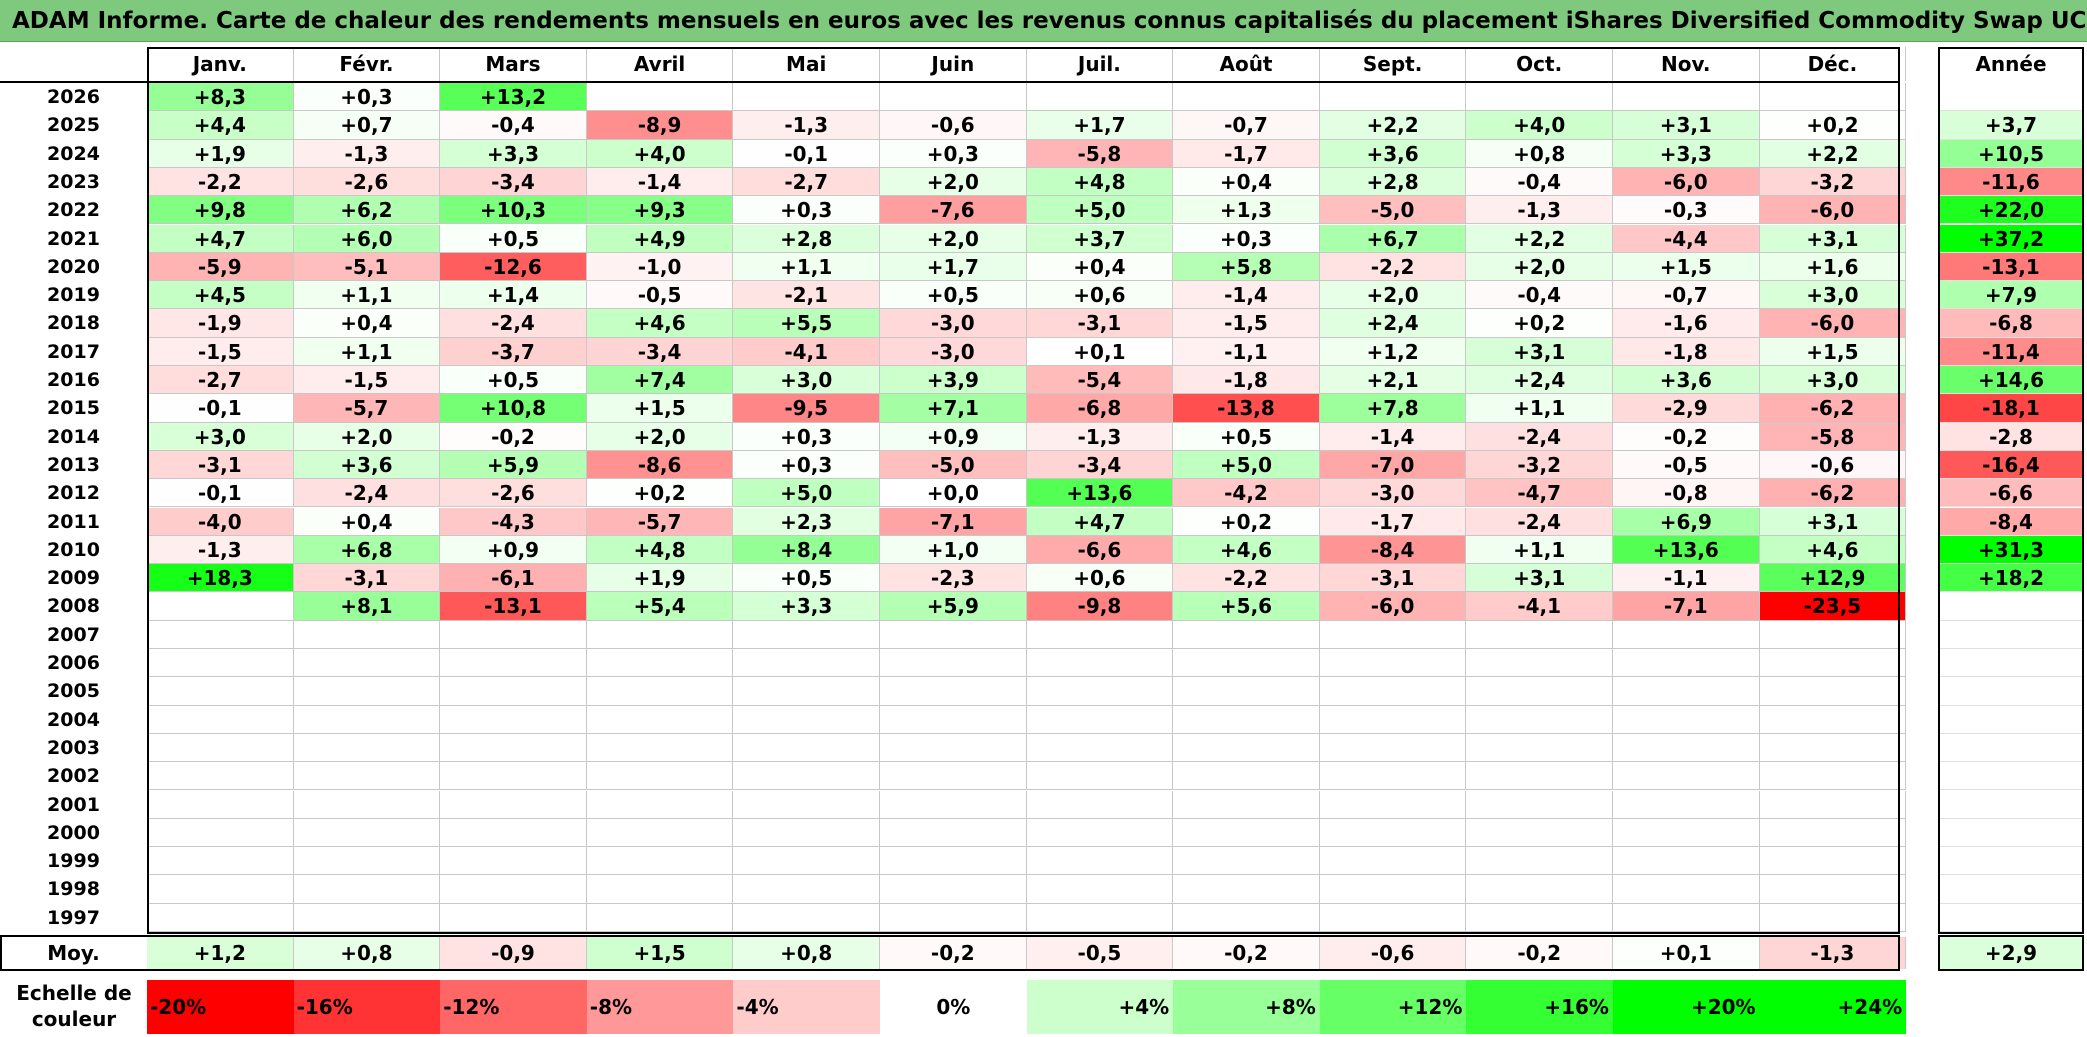  Describe the element at coordinates (1686, 351) in the screenshot. I see `heatmap-cell: -1,8` at that location.